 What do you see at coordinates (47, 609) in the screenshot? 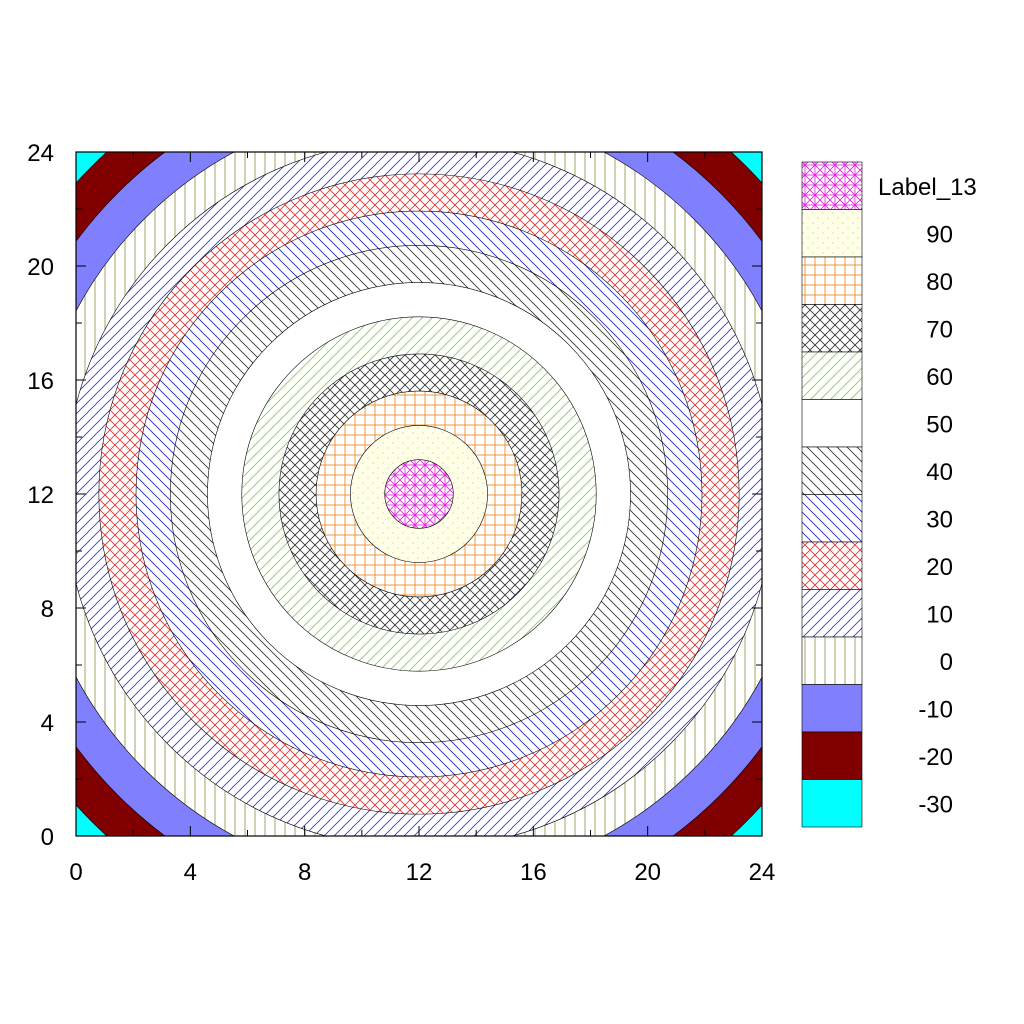
I see `y-tick-label: 8` at bounding box center [47, 609].